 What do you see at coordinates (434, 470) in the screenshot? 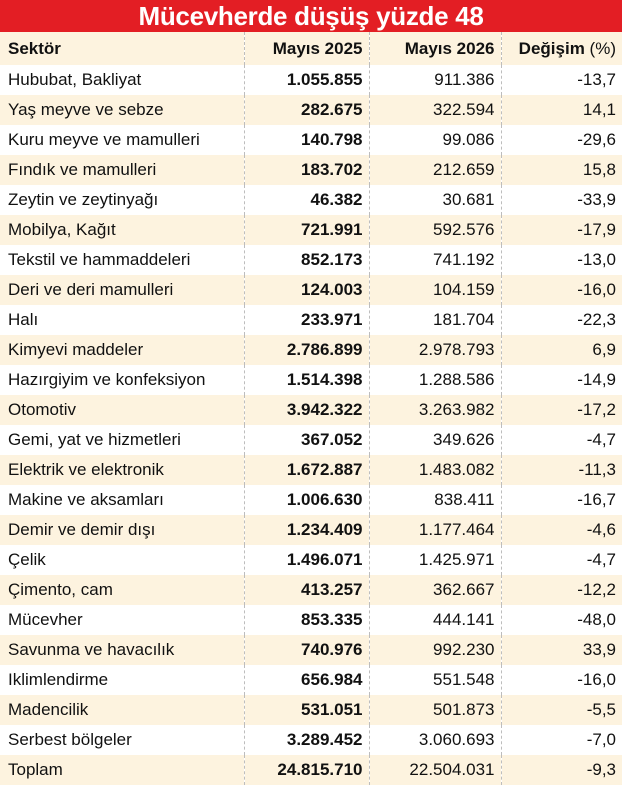
I see `cell-may-2026: 1.483.082` at bounding box center [434, 470].